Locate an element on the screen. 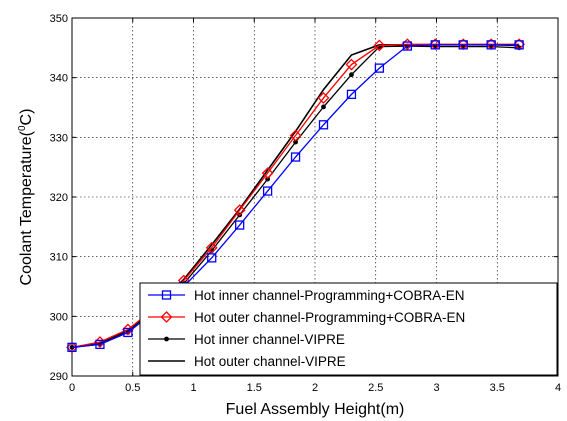  legend-label: Hot inner channel-Programming+COBRA-EN is located at coordinates (329, 295).